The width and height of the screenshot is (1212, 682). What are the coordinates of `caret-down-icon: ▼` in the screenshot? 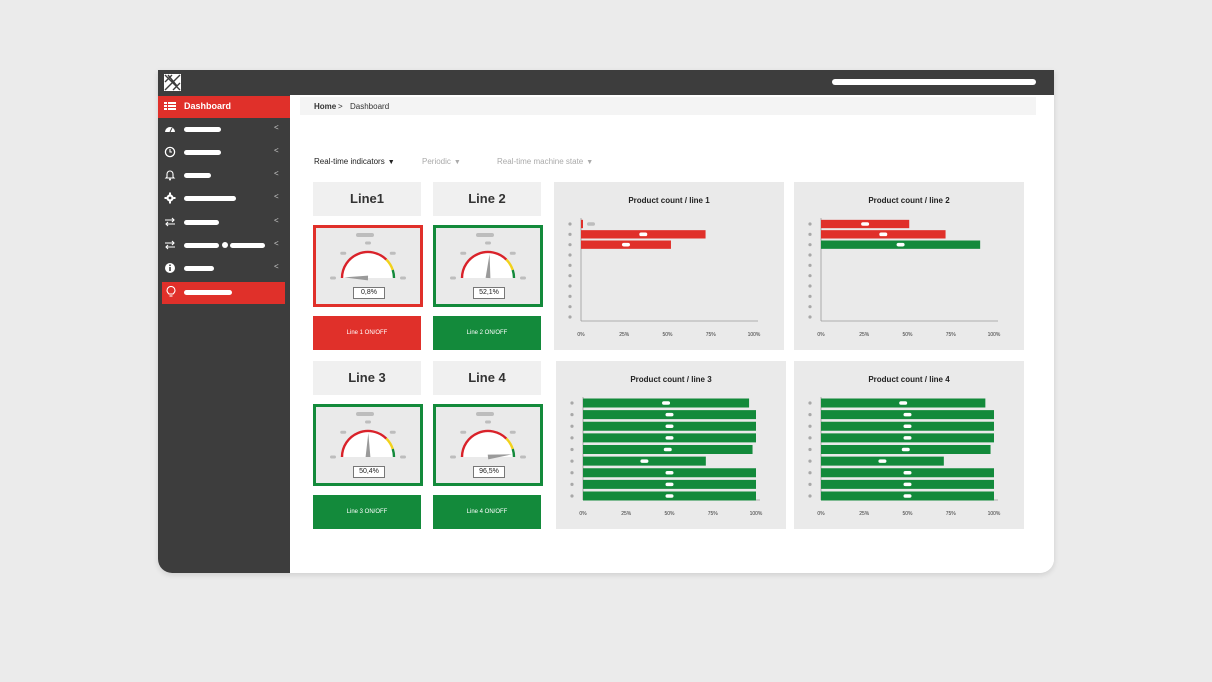 It's located at (590, 162).